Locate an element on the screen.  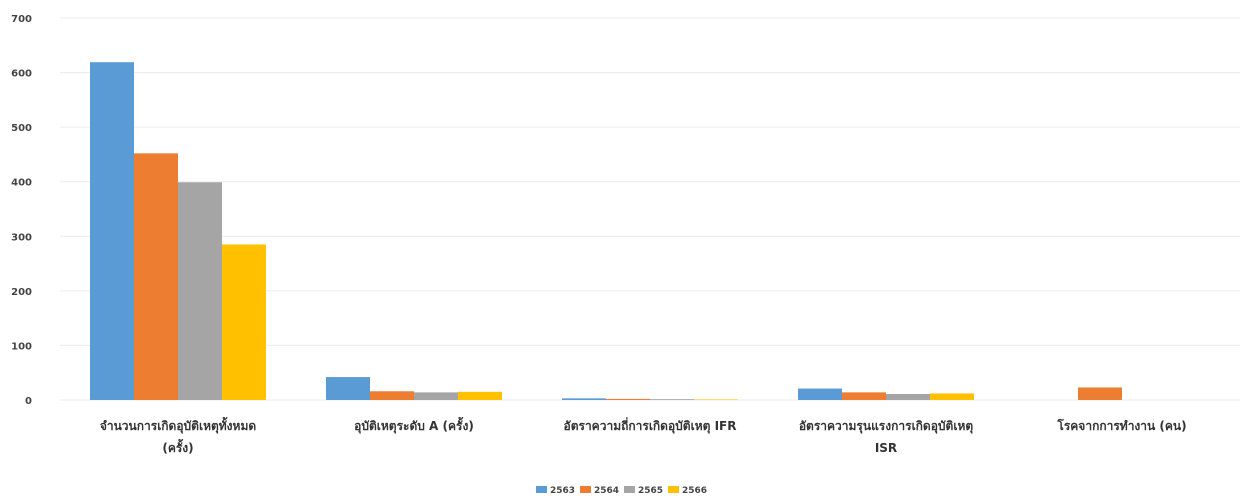
y-tick-label: 0 is located at coordinates (28, 401).